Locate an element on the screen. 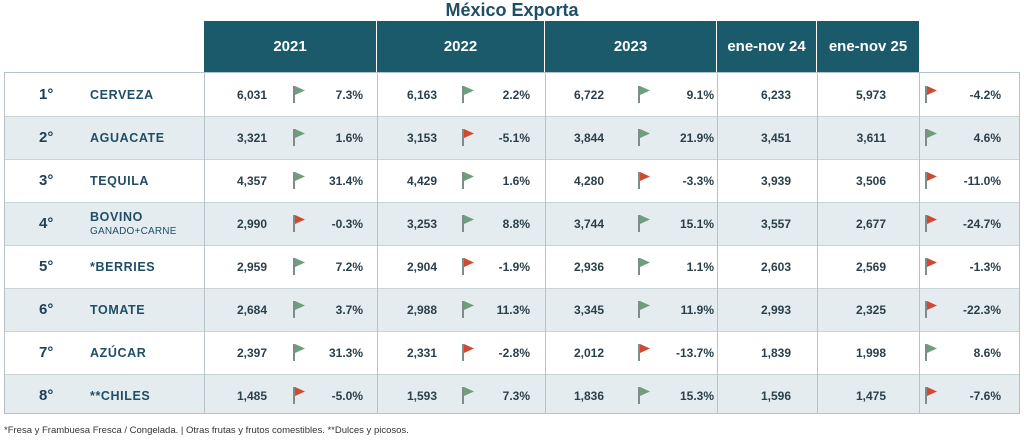  value-ene-nov-24: 3,939 is located at coordinates (775, 180).